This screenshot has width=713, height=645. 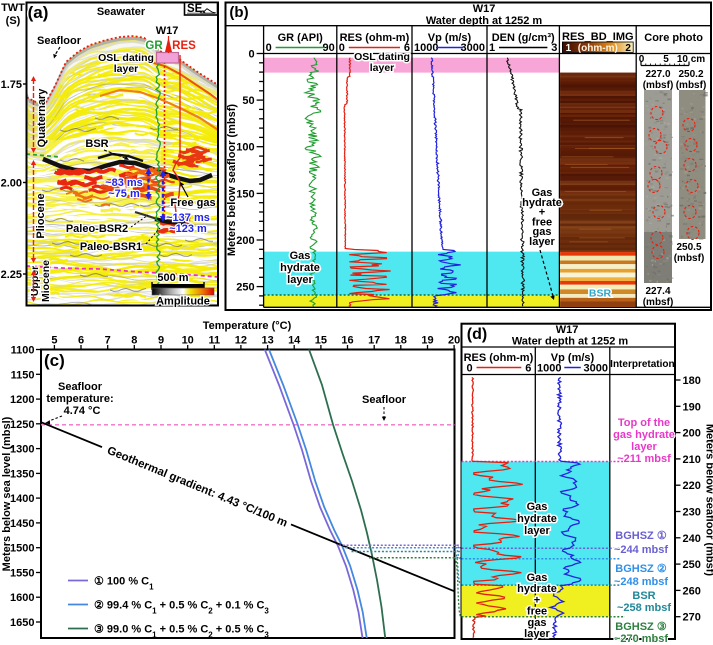 I want to click on svg-text: ~270 mbsf, so click(x=641, y=639).